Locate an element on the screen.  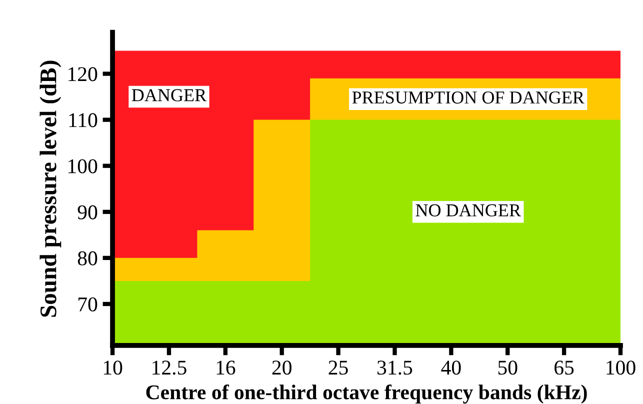
x-tick-label: 12.5 is located at coordinates (169, 367).